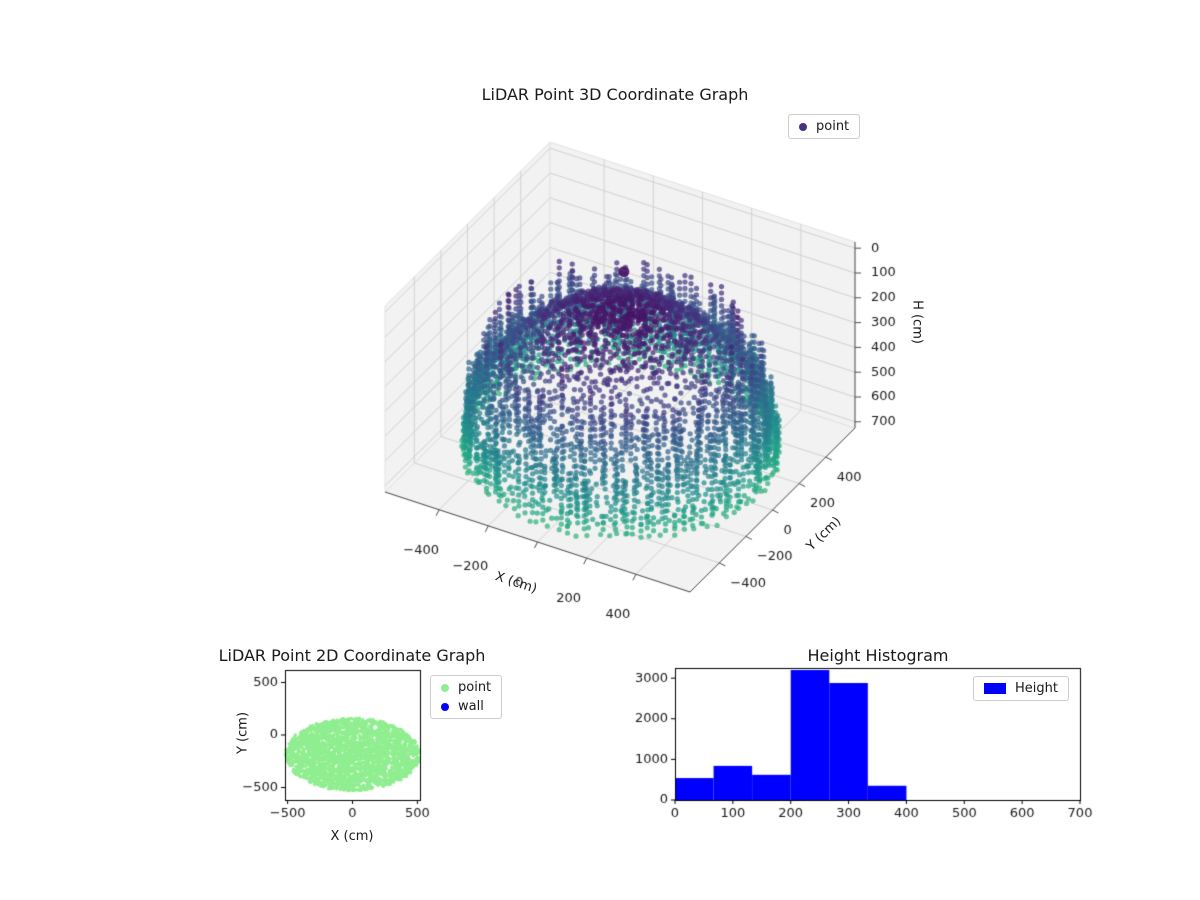 Image resolution: width=1200 pixels, height=900 pixels. I want to click on legend-item-point-3d: point, so click(824, 126).